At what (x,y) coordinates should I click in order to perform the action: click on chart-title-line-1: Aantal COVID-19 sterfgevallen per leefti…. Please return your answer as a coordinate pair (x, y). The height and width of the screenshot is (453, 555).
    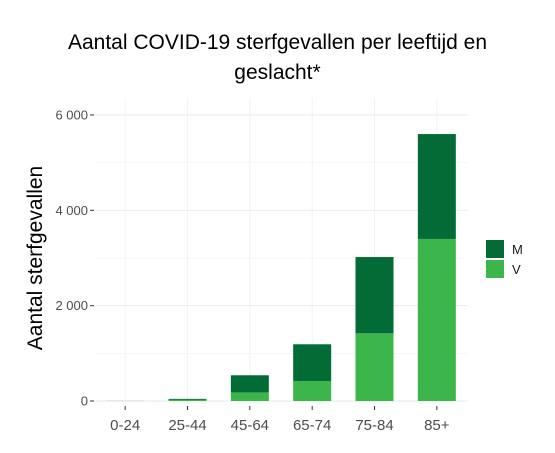
    Looking at the image, I should click on (277, 42).